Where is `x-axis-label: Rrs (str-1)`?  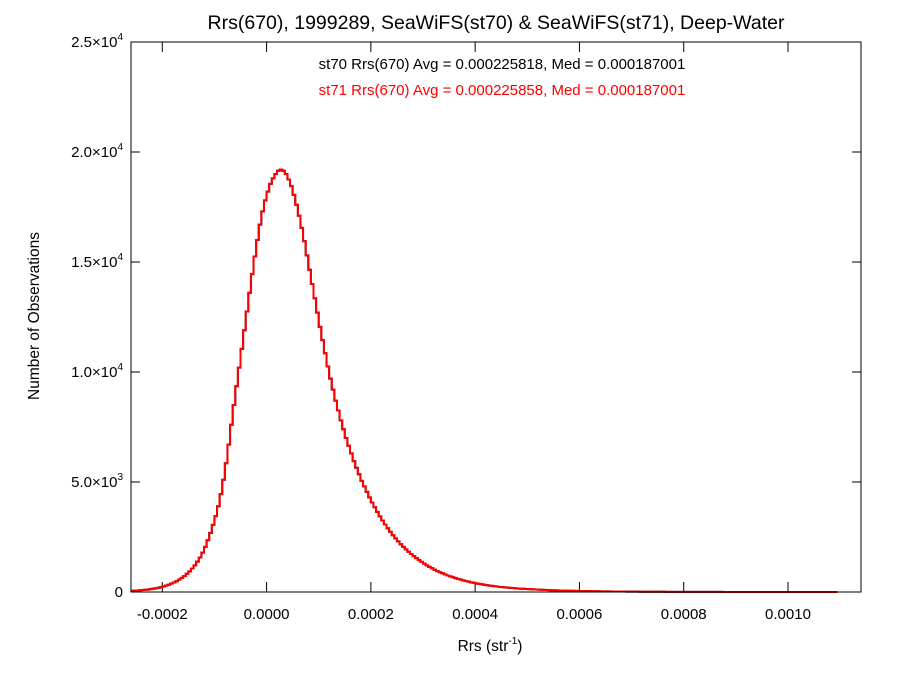
x-axis-label: Rrs (str-1) is located at coordinates (490, 645).